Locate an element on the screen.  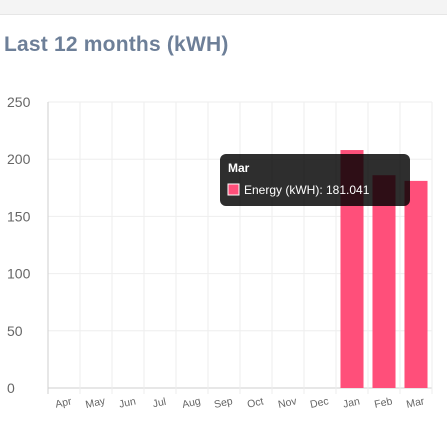
y-tick-label: 0 is located at coordinates (11, 388).